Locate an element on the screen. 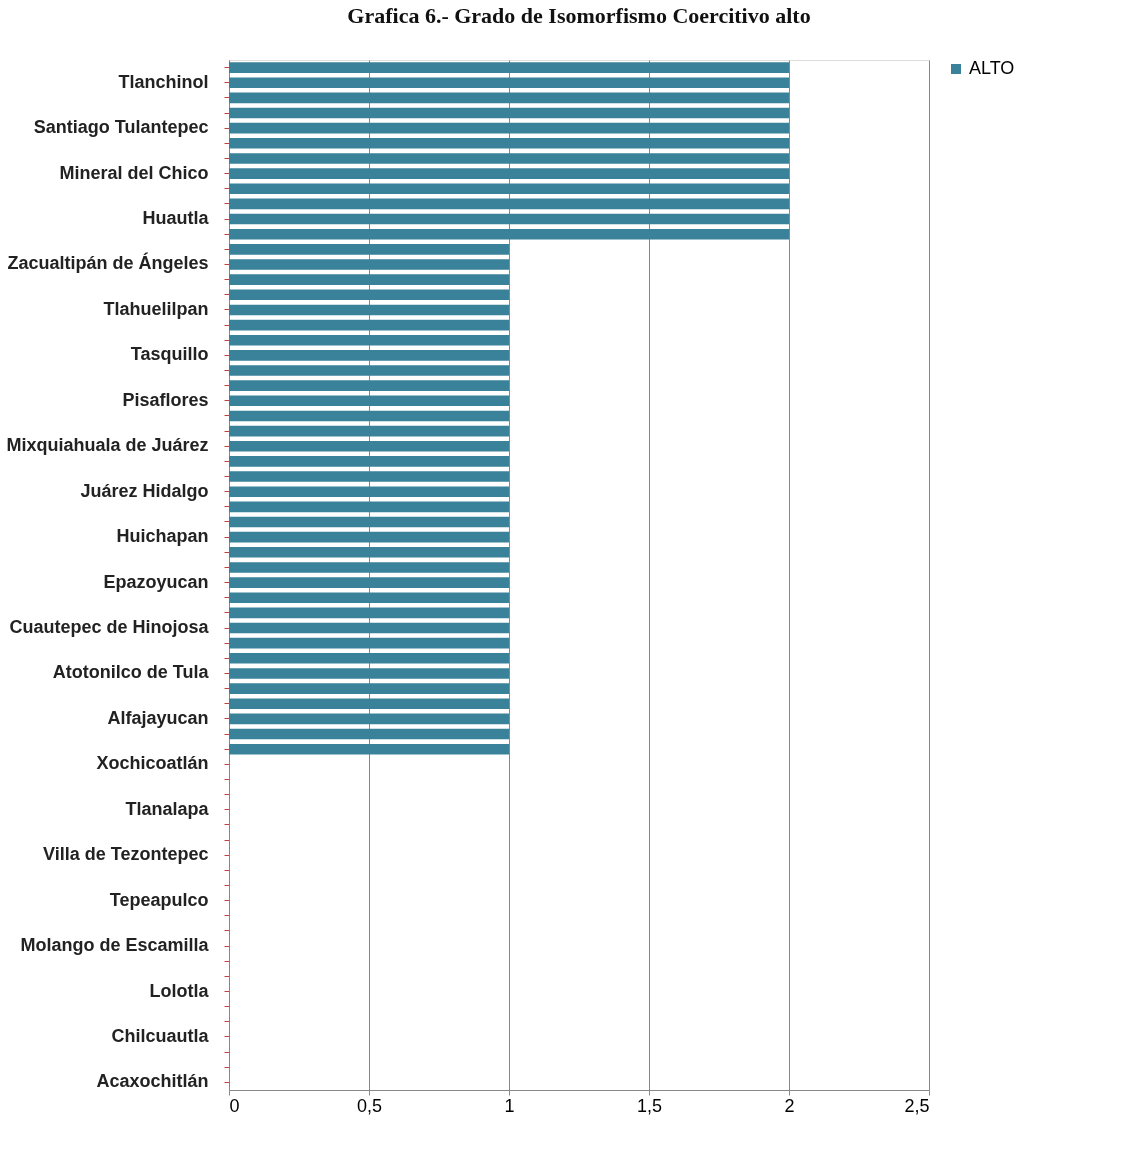  y-tick-label: Tasquillo is located at coordinates (169, 354).